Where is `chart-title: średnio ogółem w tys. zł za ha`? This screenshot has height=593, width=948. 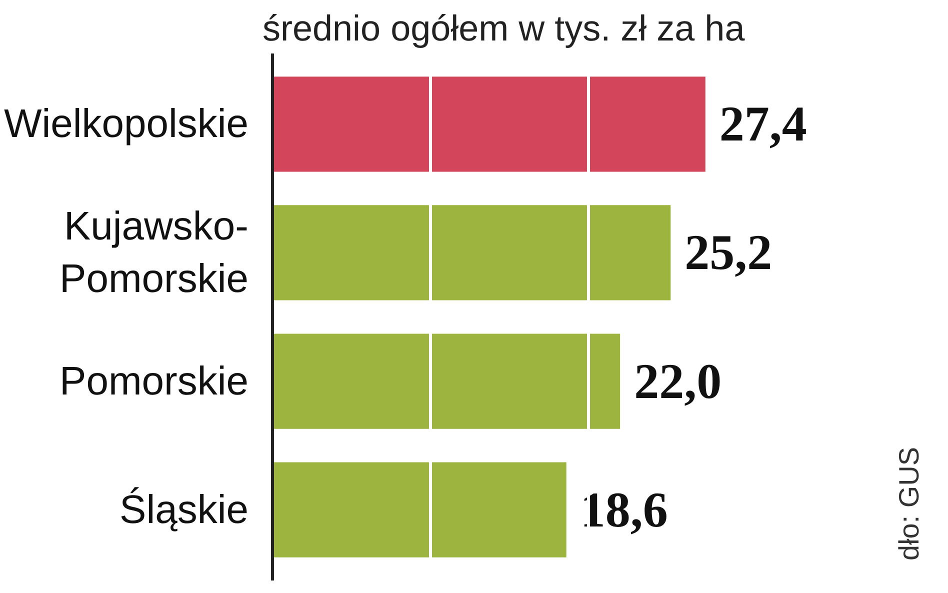 chart-title: średnio ogółem w tys. zł za ha is located at coordinates (504, 28).